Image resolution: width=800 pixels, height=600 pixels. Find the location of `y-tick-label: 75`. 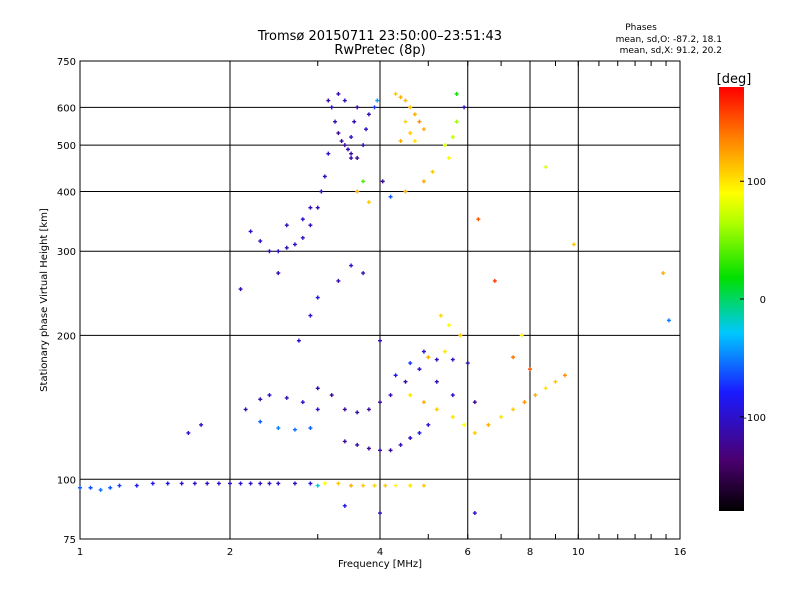

y-tick-label: 75 is located at coordinates (69, 540).